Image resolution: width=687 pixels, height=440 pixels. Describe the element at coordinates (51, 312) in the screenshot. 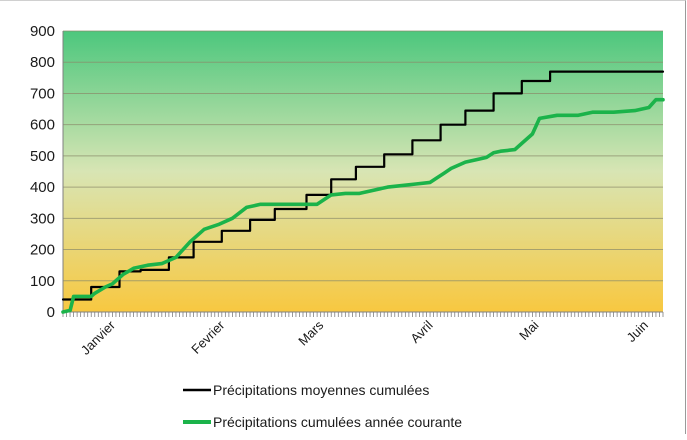

I see `y-tick-label: 0` at that location.